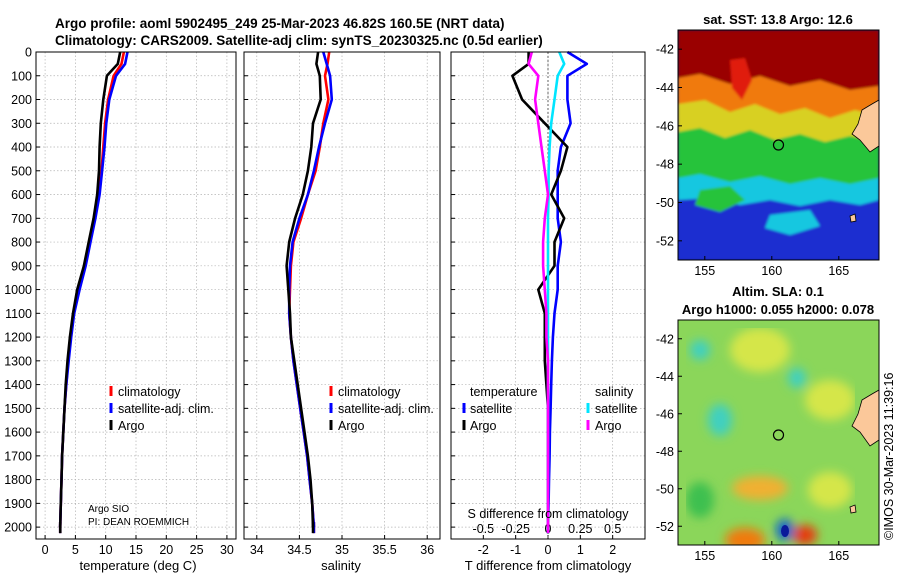 Image resolution: width=900 pixels, height=580 pixels. What do you see at coordinates (548, 565) in the screenshot?
I see `difference-xlabel: T difference from climatology` at bounding box center [548, 565].